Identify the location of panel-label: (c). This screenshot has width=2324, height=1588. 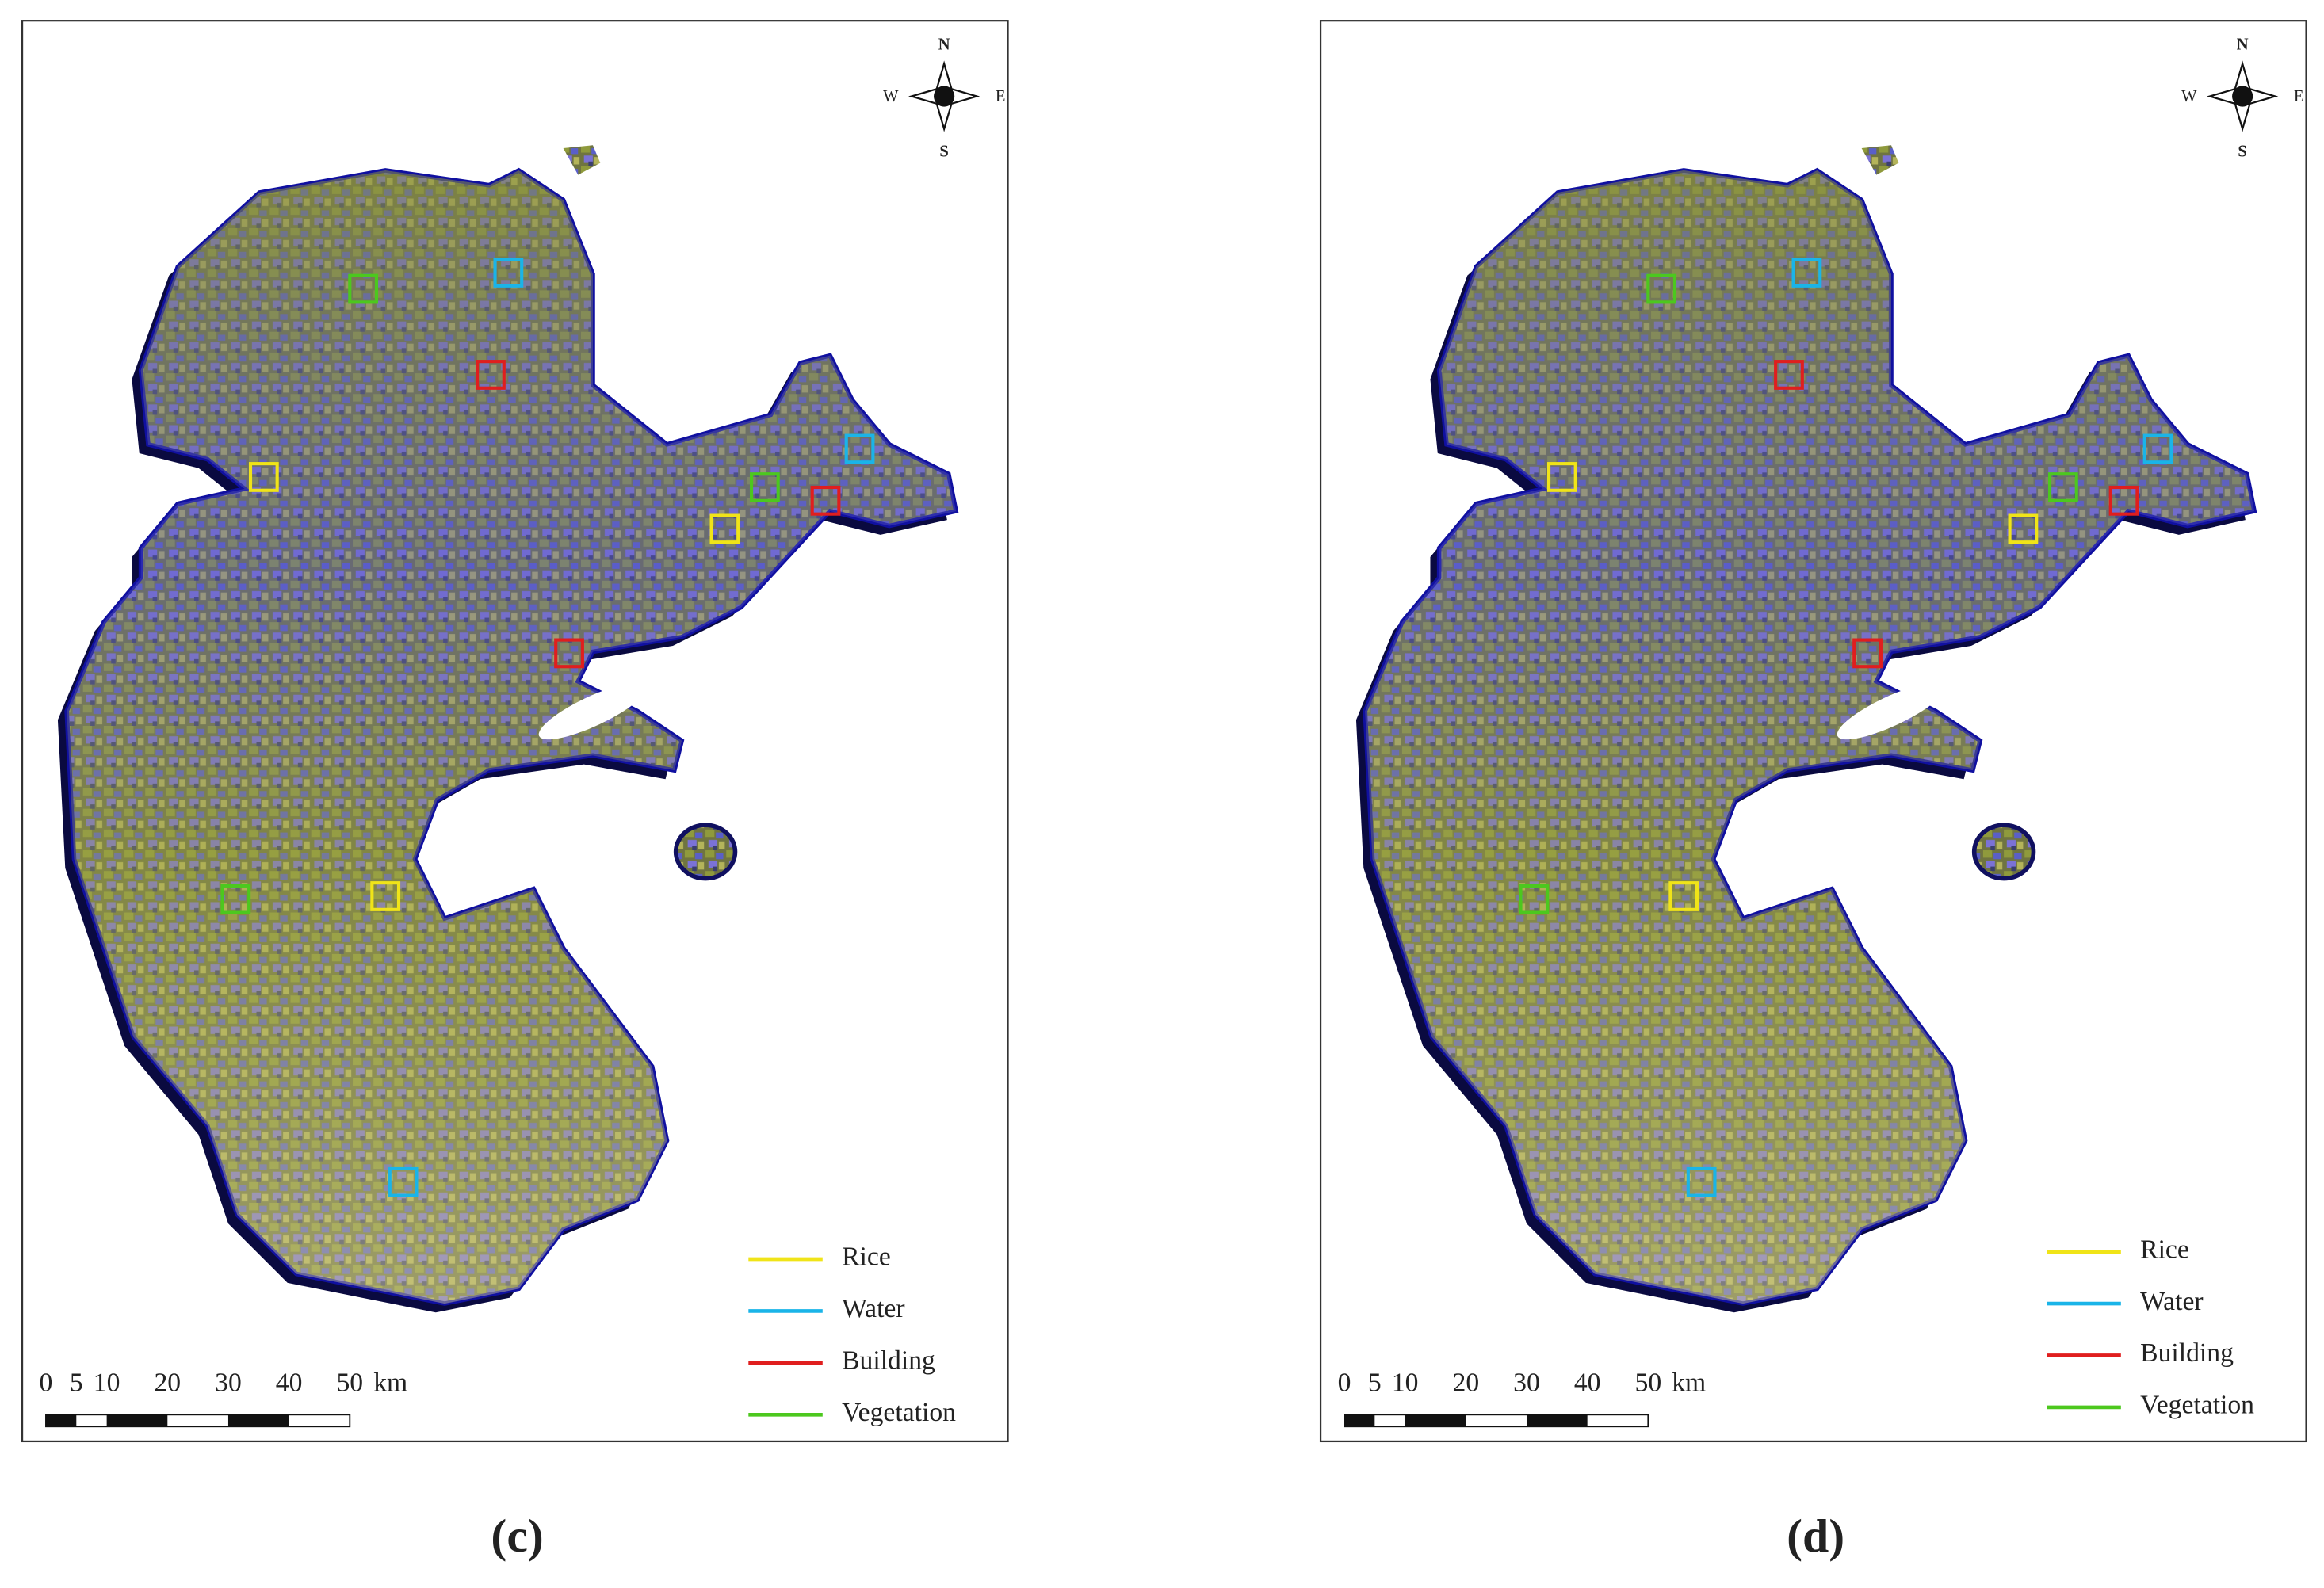
(517, 1536).